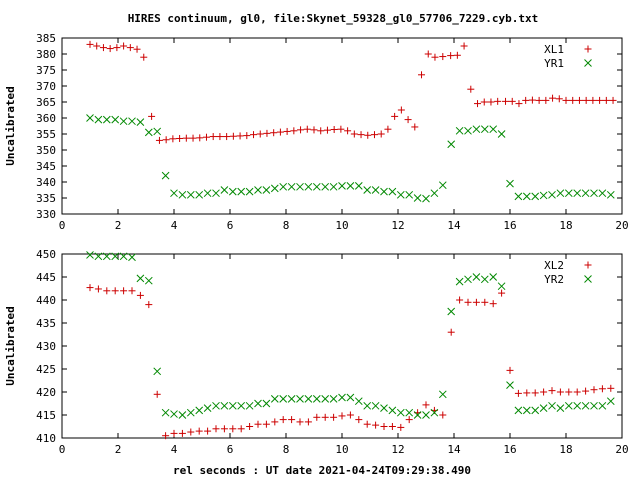  I want to click on x-tick-label: 0, so click(62, 225).